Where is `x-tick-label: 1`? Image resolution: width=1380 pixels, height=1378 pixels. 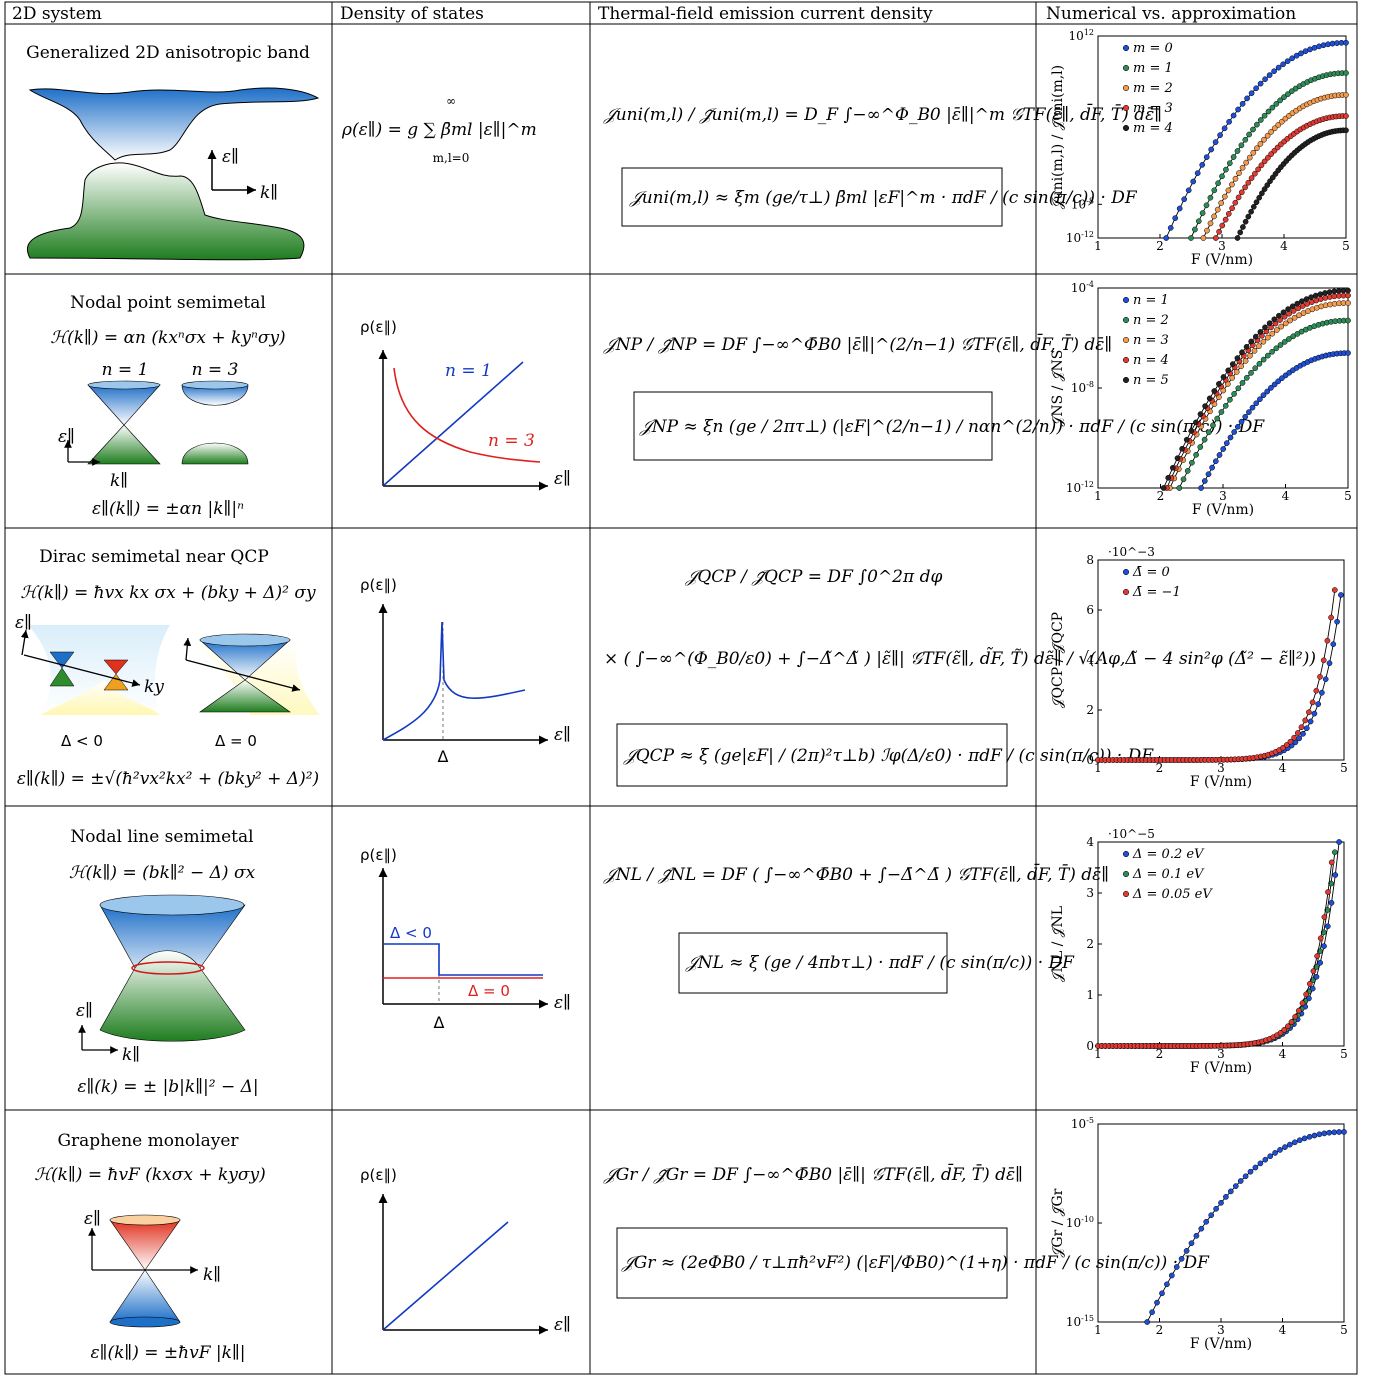 x-tick-label: 1 is located at coordinates (1098, 246).